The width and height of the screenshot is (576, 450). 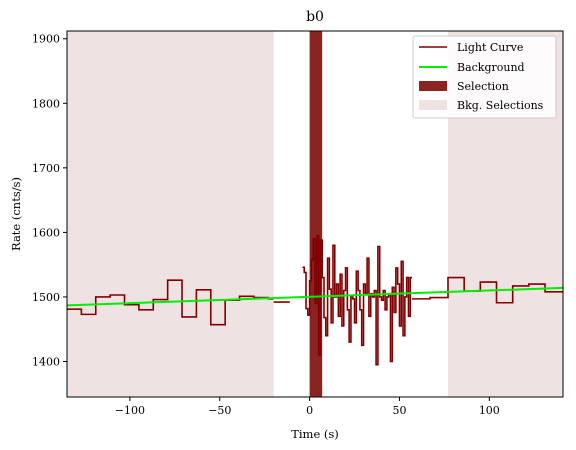 I want to click on x-tick-label: 100, so click(x=489, y=410).